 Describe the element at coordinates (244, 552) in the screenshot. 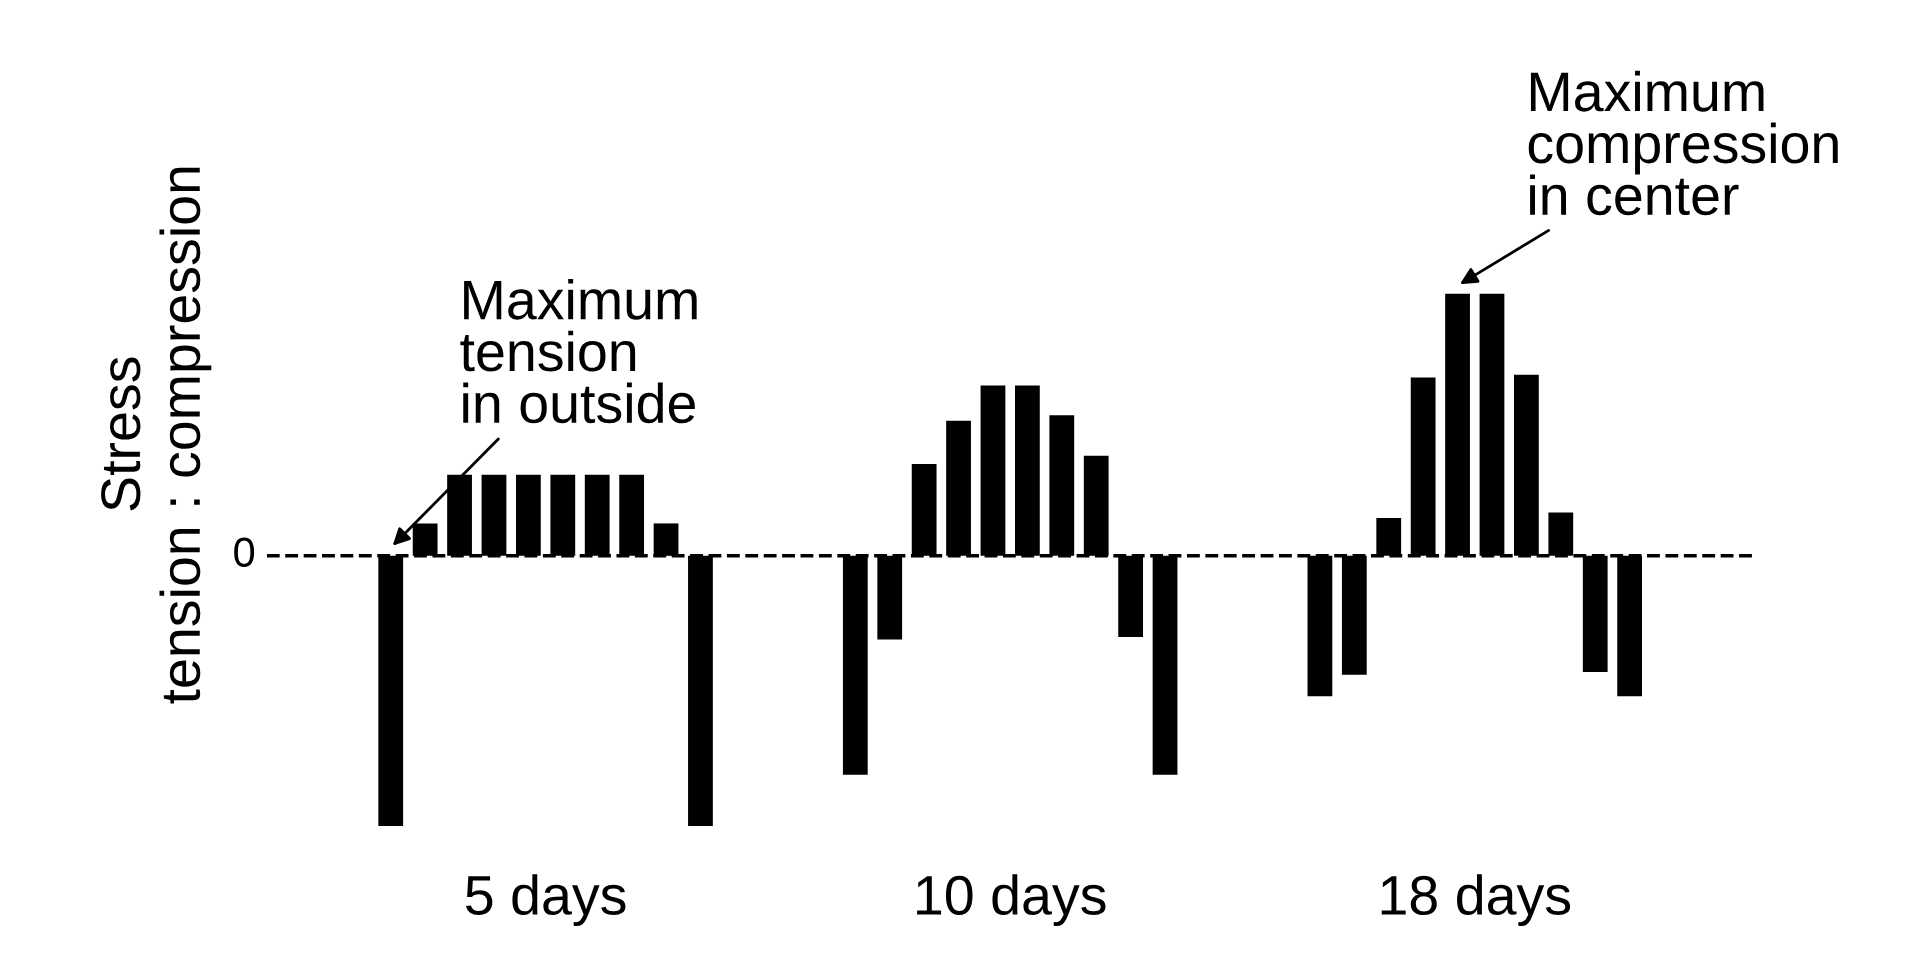

I see `ref-line-label: 0` at that location.